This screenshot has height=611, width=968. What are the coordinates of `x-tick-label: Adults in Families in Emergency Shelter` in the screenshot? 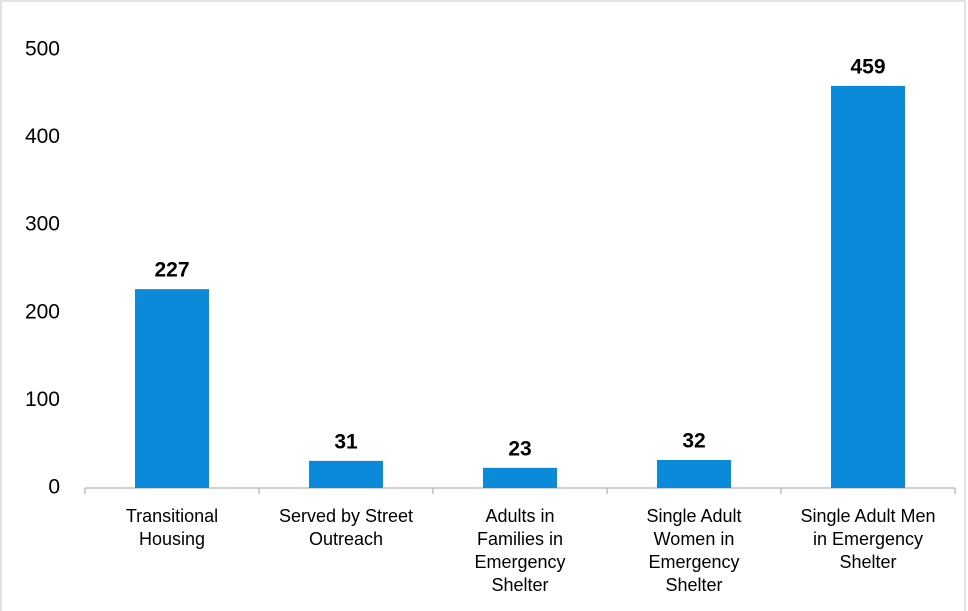 It's located at (519, 550).